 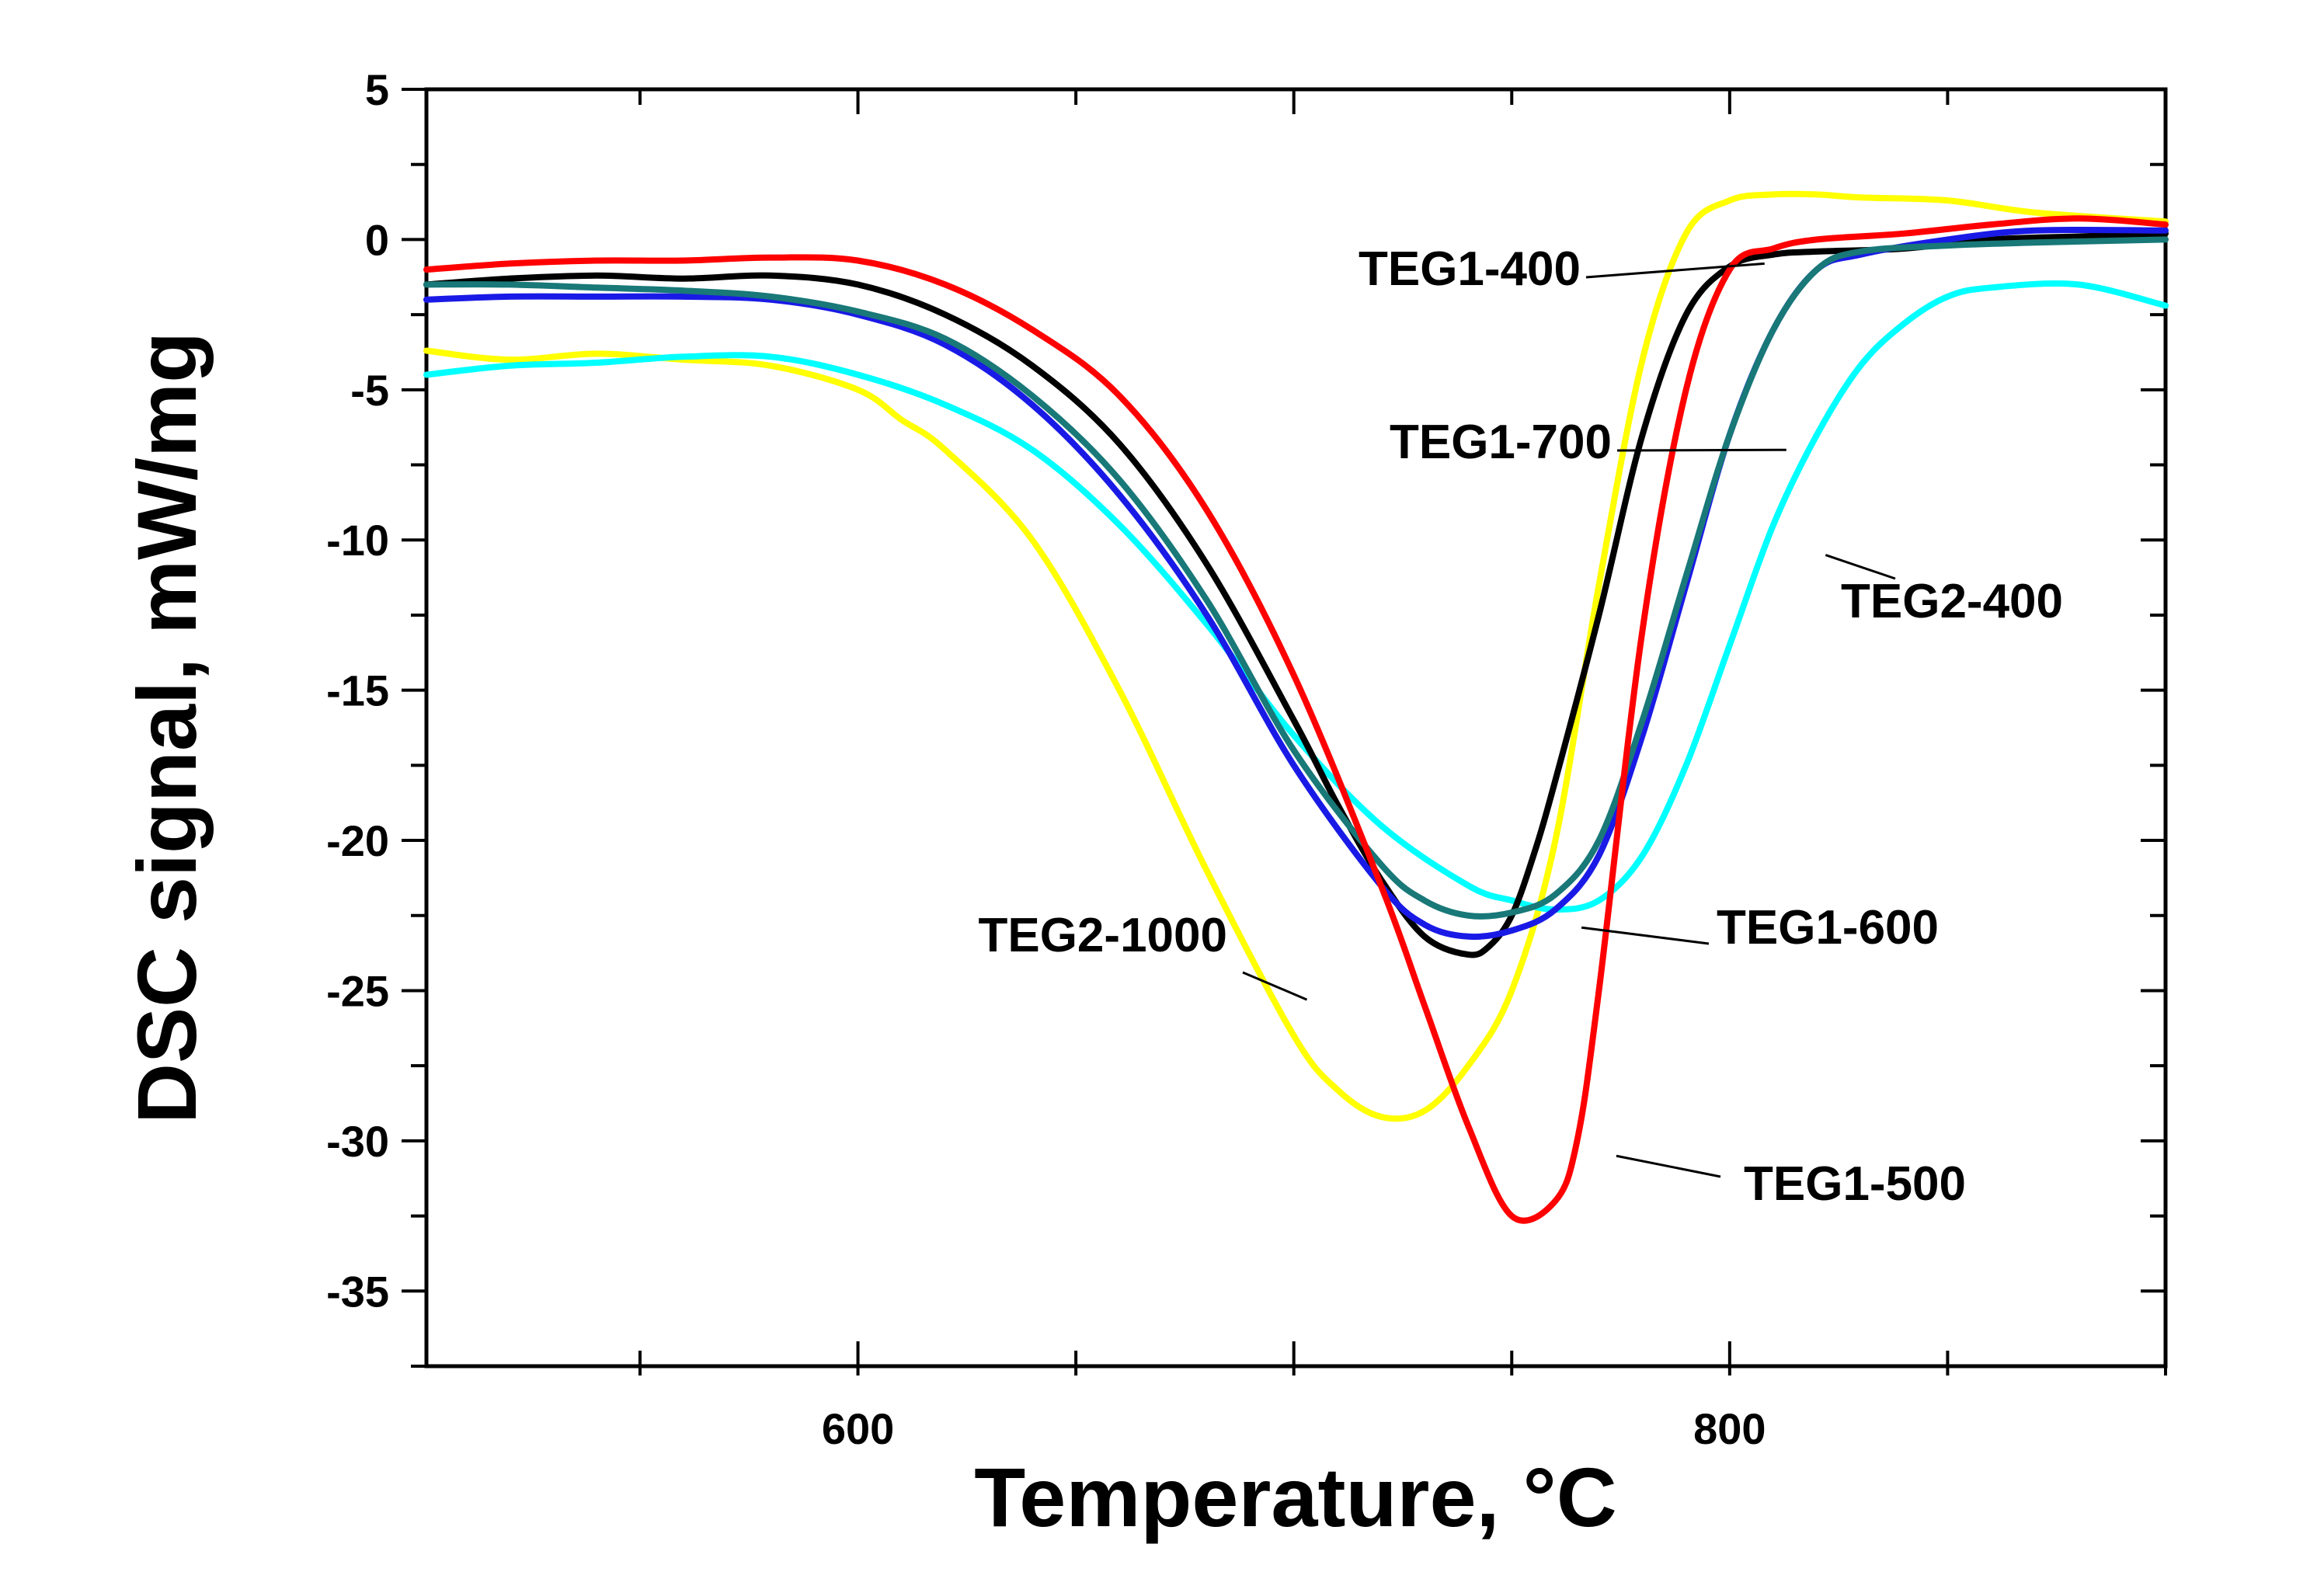 I want to click on x-tick-label: 600, so click(x=858, y=1428).